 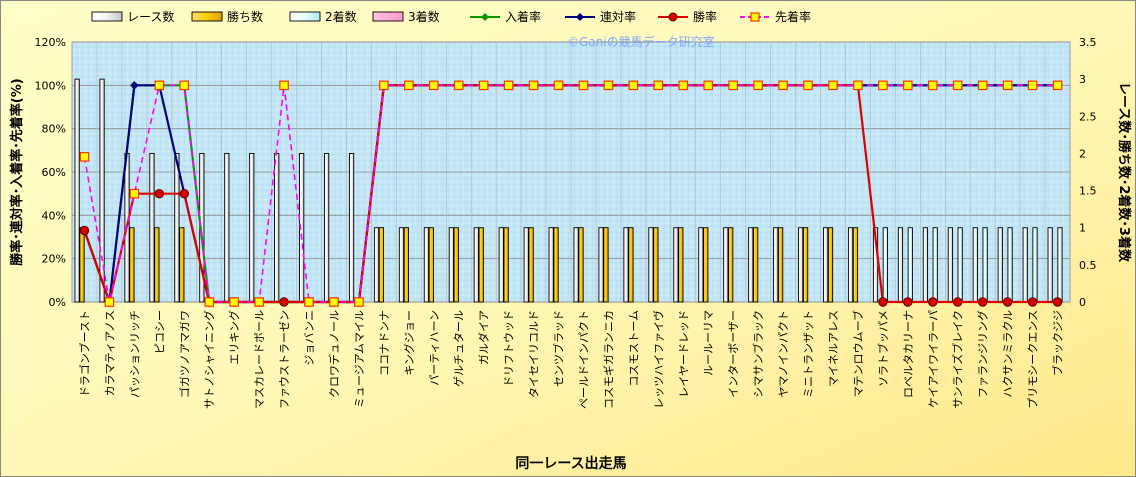 What do you see at coordinates (245, 16) in the screenshot?
I see `legend-label: 勝ち数` at bounding box center [245, 16].